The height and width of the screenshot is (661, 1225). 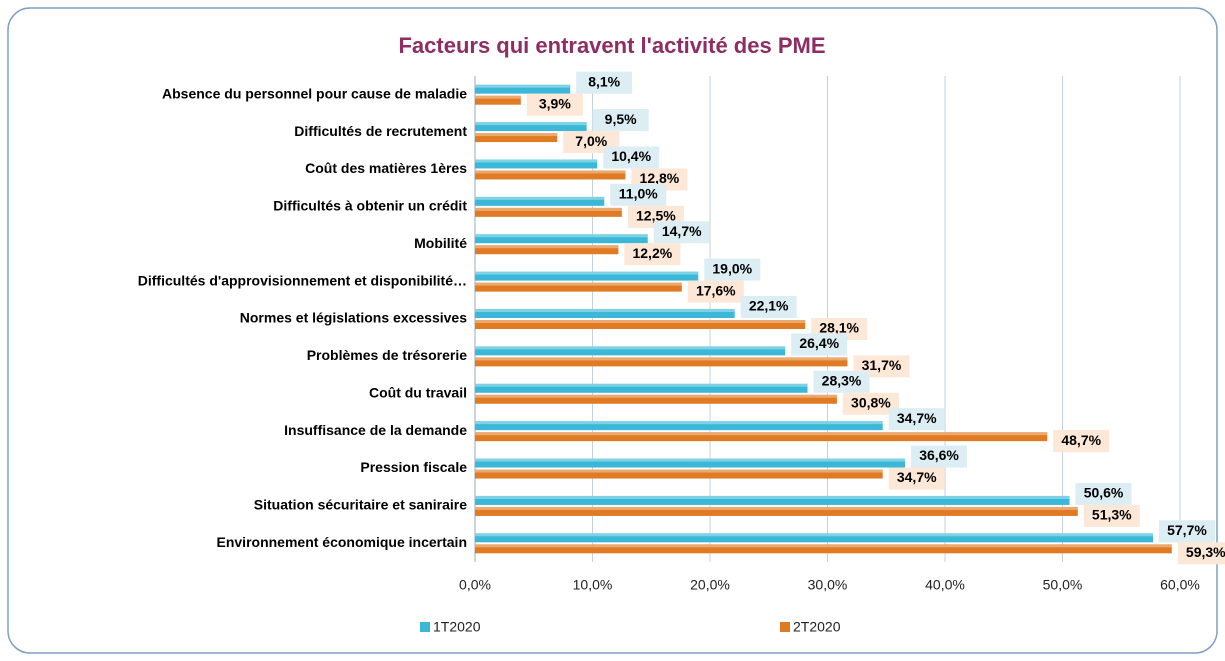 I want to click on value-label: 57,7%, so click(x=1187, y=530).